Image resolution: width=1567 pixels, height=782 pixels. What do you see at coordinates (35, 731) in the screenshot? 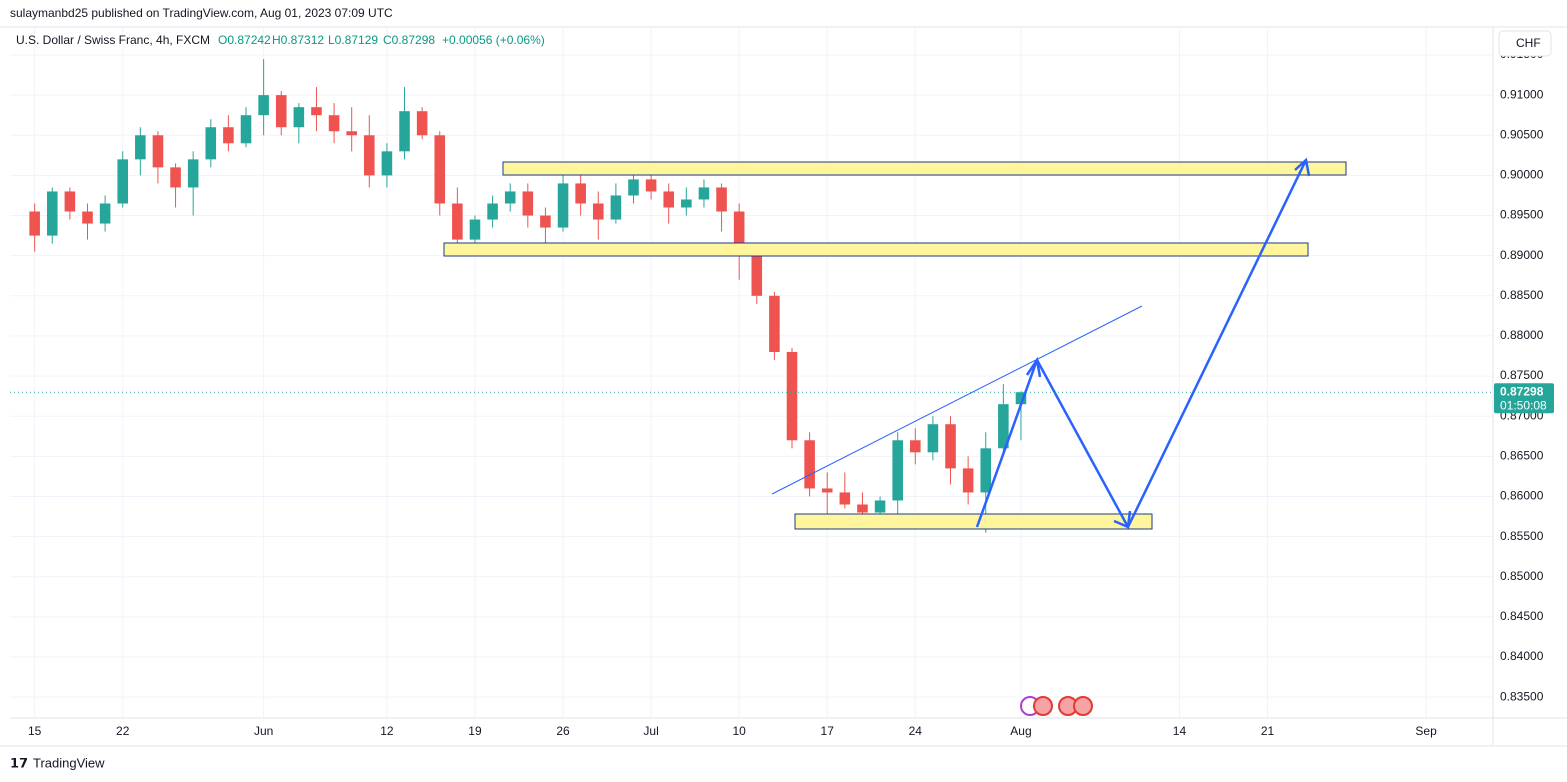
I see `x-tick-label: 15` at bounding box center [35, 731].